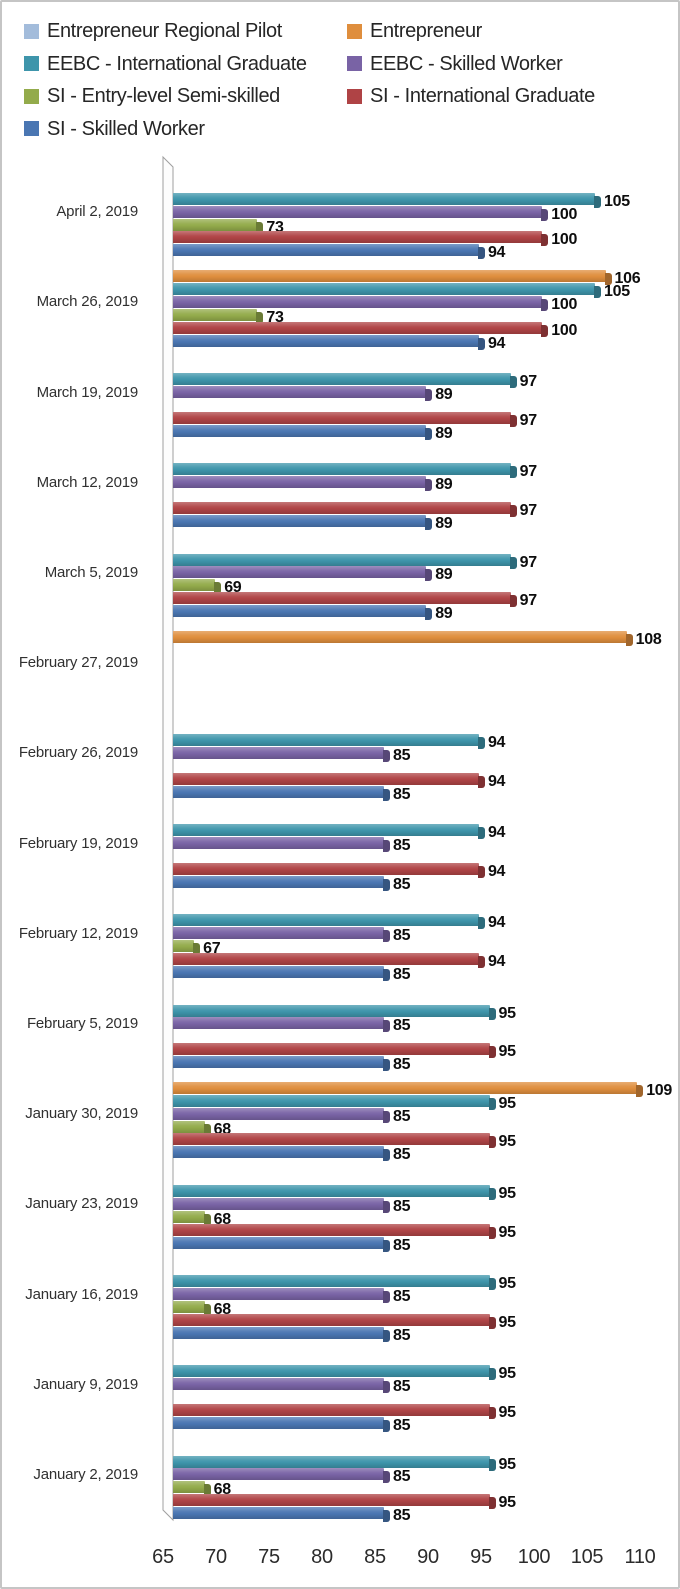 Image resolution: width=680 pixels, height=1589 pixels. Describe the element at coordinates (640, 1557) in the screenshot. I see `axis-tick-label: 110` at that location.